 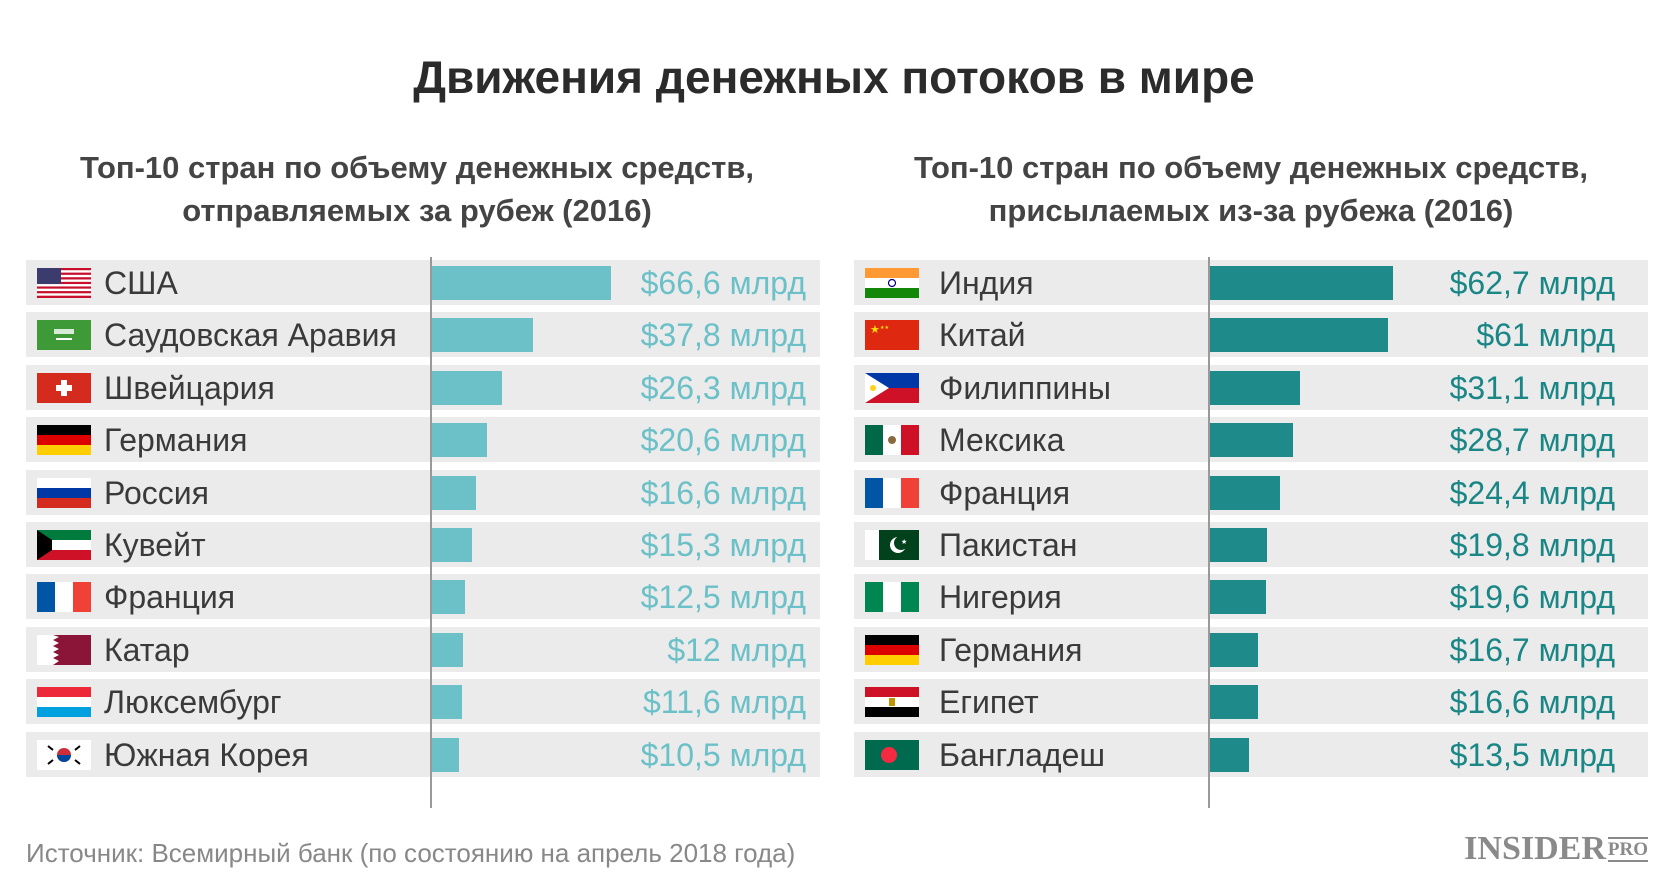 I want to click on value-label: $37,8 млрд, so click(x=723, y=335).